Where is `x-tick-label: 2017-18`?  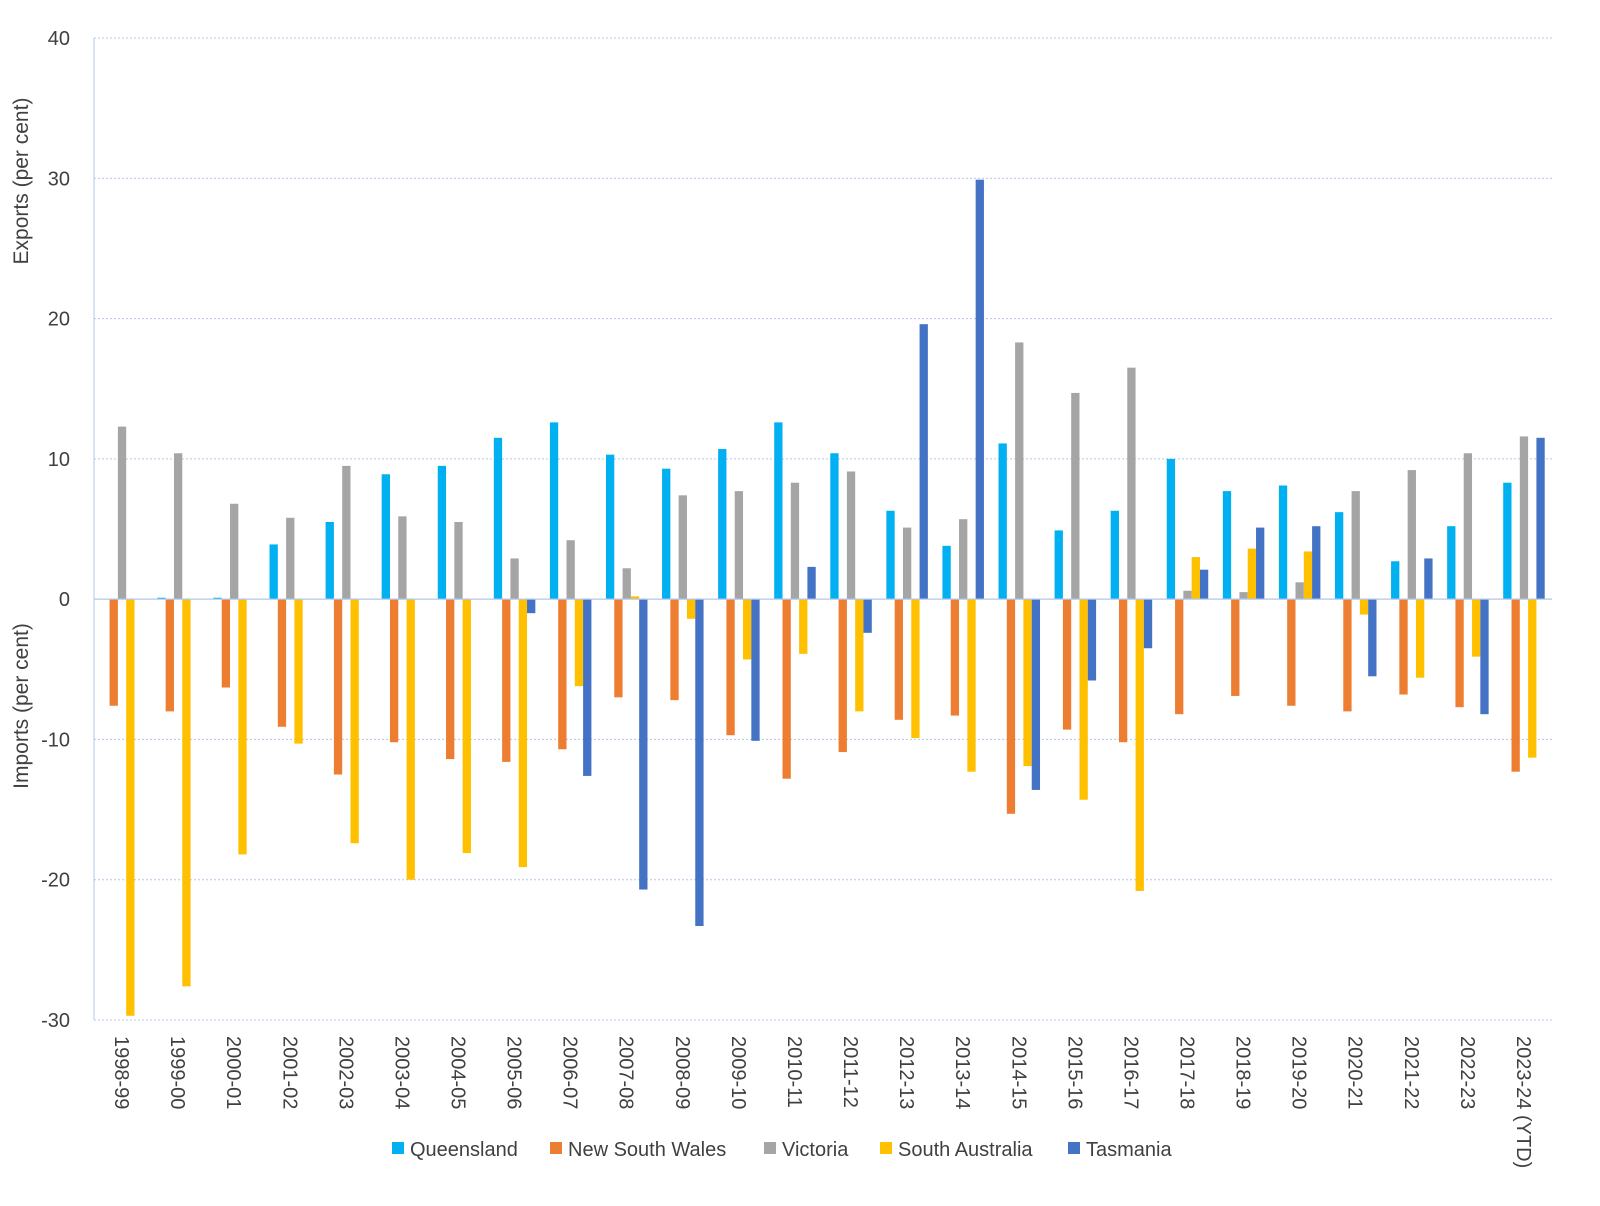
x-tick-label: 2017-18 is located at coordinates (1187, 1072).